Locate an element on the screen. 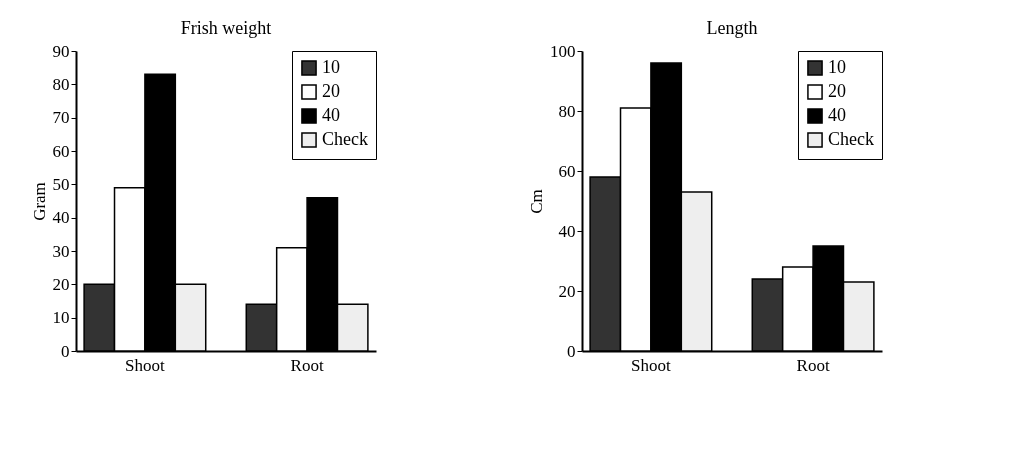 The image size is (1011, 451). y-axis-title: Gram is located at coordinates (39, 201).